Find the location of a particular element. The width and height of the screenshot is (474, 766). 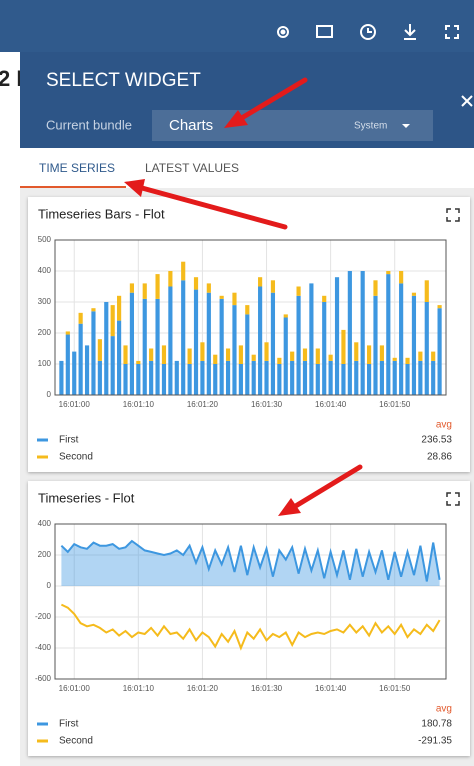

y-tick-label: 400 is located at coordinates (45, 270).